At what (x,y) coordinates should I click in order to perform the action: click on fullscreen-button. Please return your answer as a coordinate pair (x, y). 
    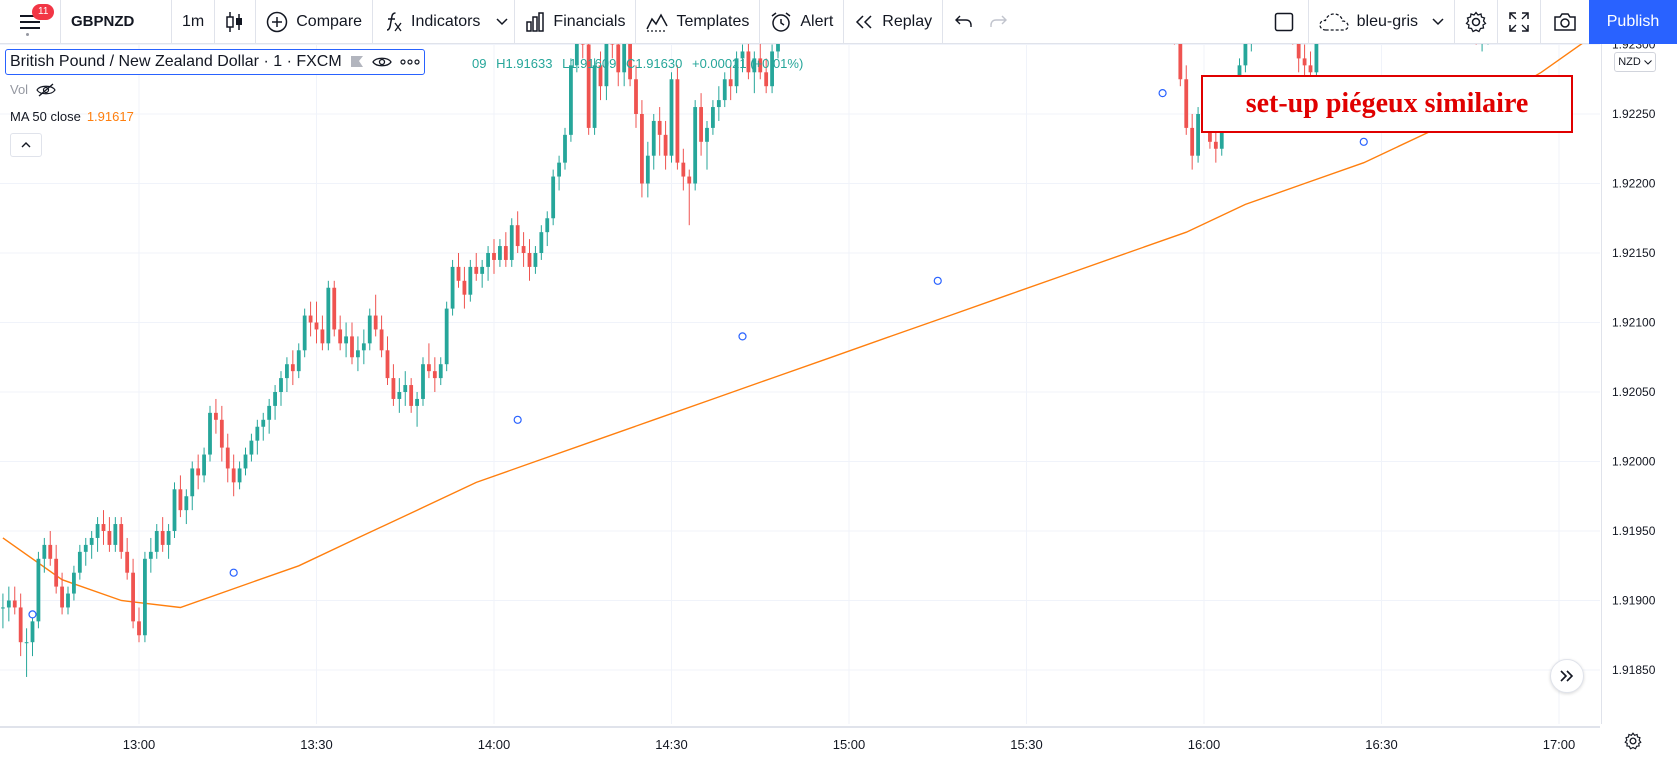
    Looking at the image, I should click on (1519, 22).